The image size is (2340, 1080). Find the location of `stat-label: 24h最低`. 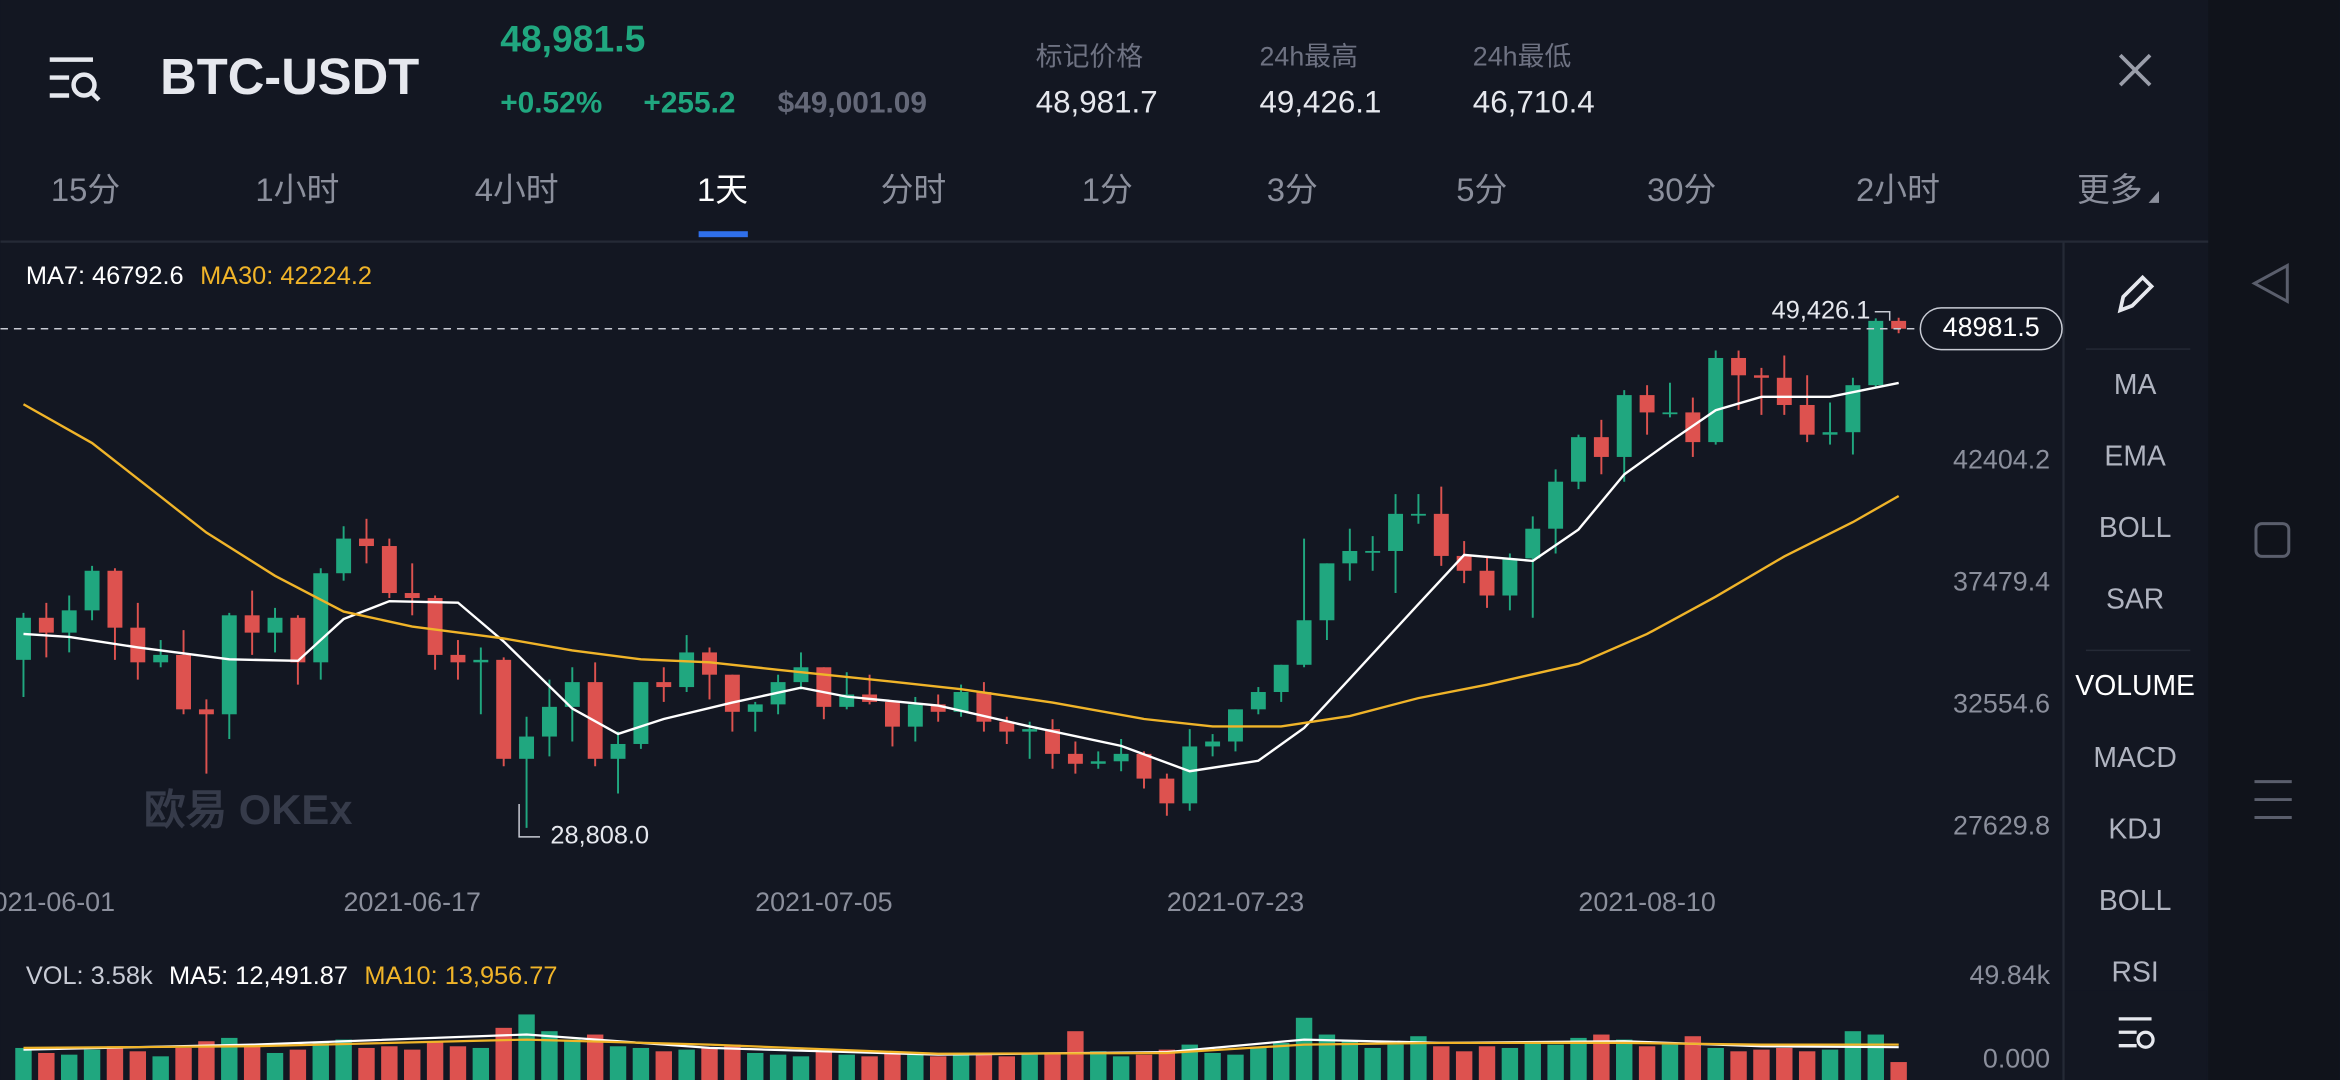

stat-label: 24h最低 is located at coordinates (1522, 56).